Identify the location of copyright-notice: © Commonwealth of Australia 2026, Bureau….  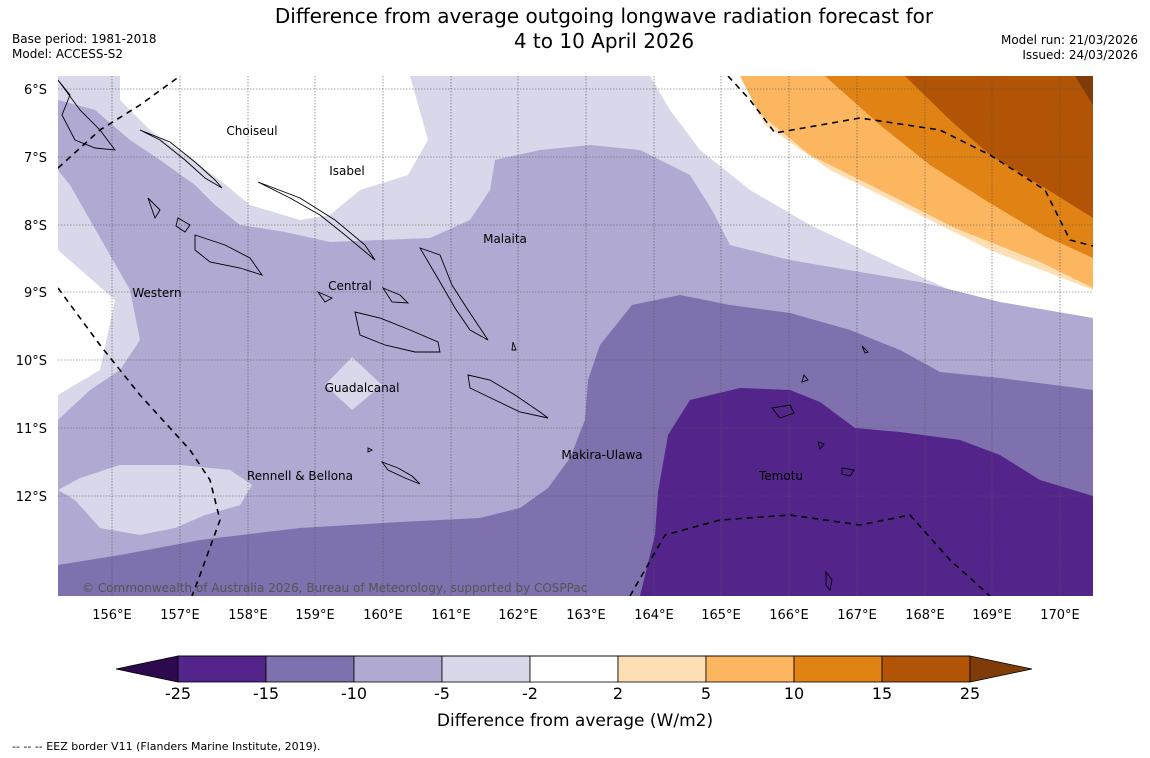
(334, 588).